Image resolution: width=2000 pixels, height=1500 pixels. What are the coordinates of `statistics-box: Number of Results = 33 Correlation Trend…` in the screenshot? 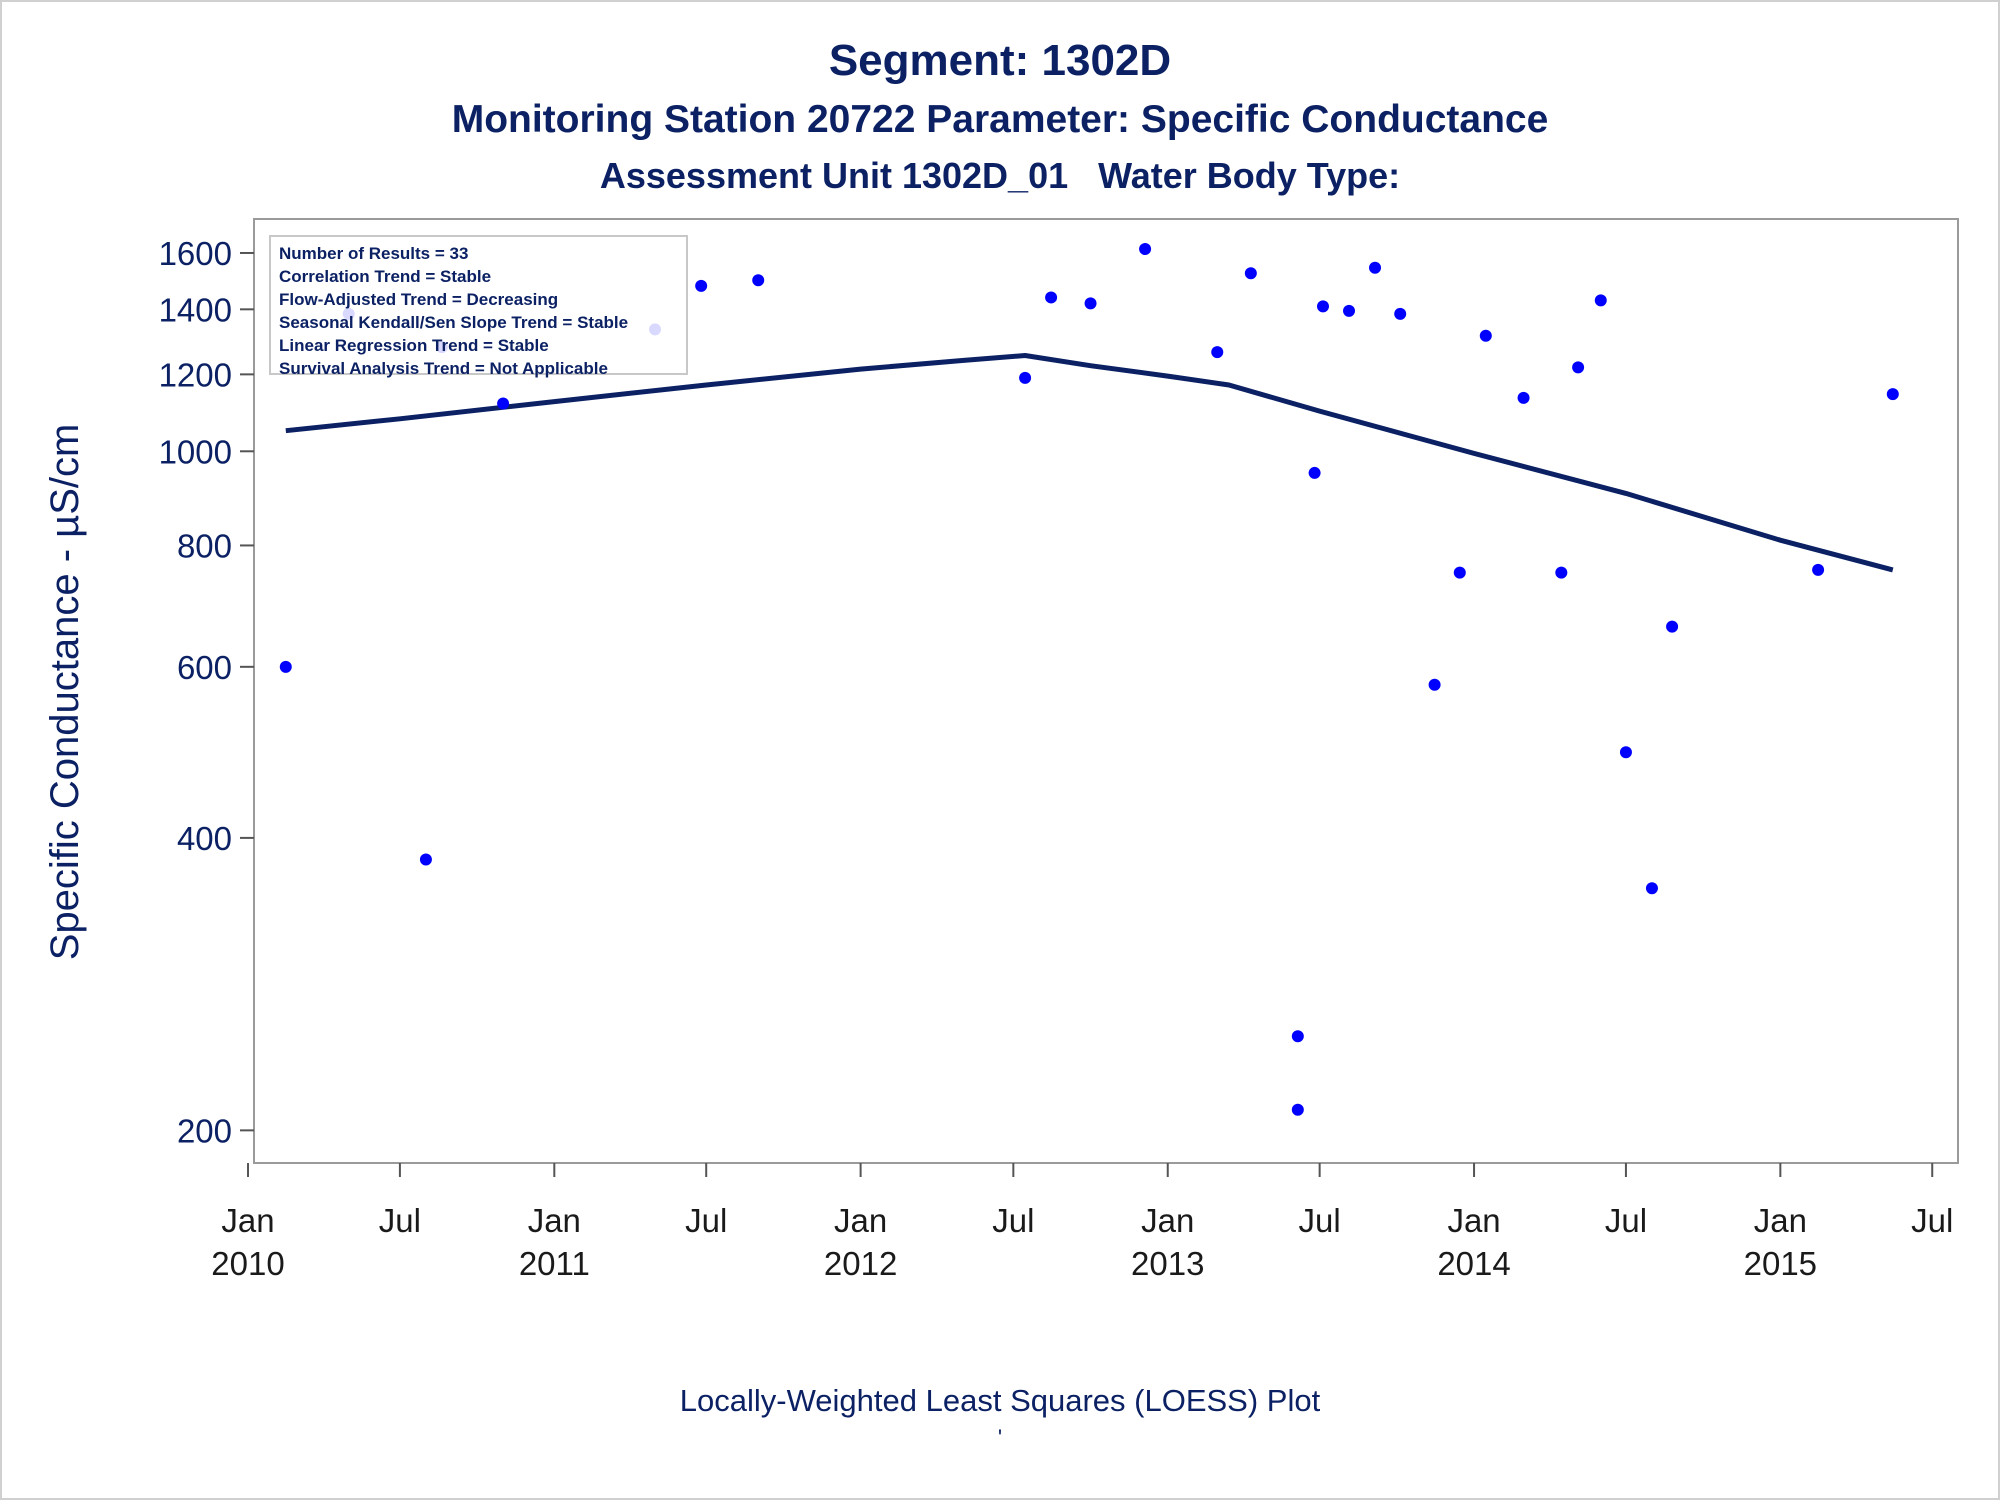 It's located at (478, 306).